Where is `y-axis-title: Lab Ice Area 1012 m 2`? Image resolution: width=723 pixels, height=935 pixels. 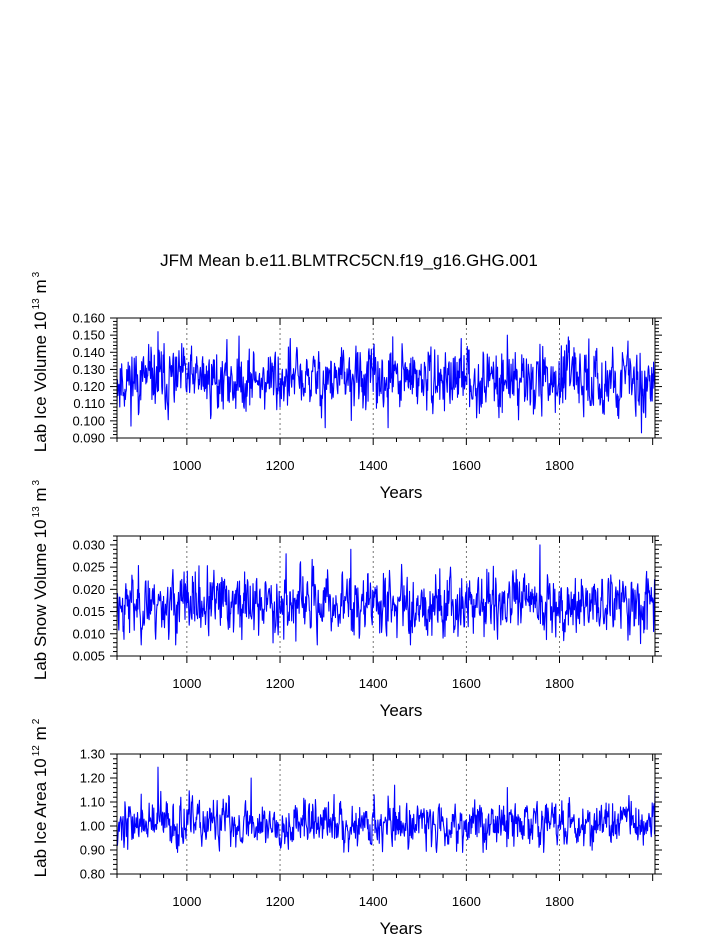 y-axis-title: Lab Ice Area 1012 m 2 is located at coordinates (40, 797).